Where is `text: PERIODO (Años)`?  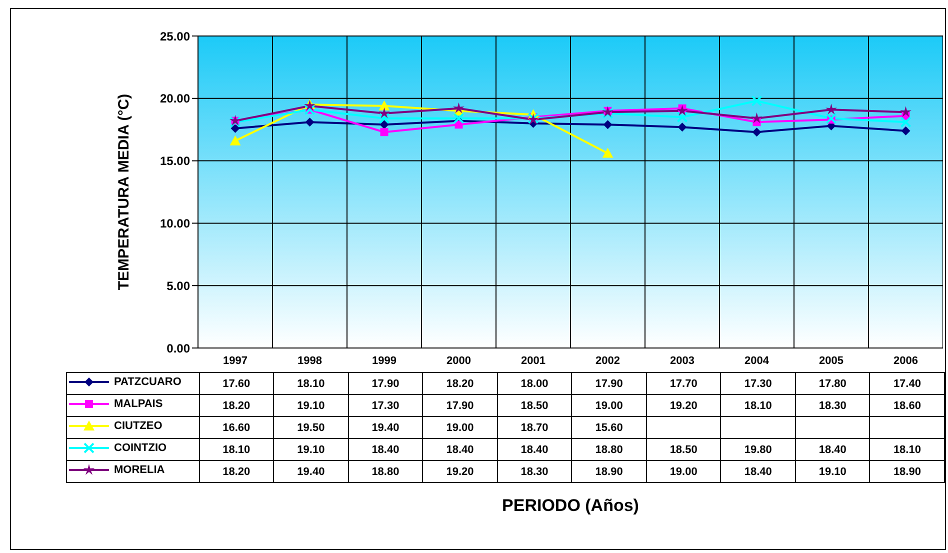
text: PERIODO (Años) is located at coordinates (570, 506).